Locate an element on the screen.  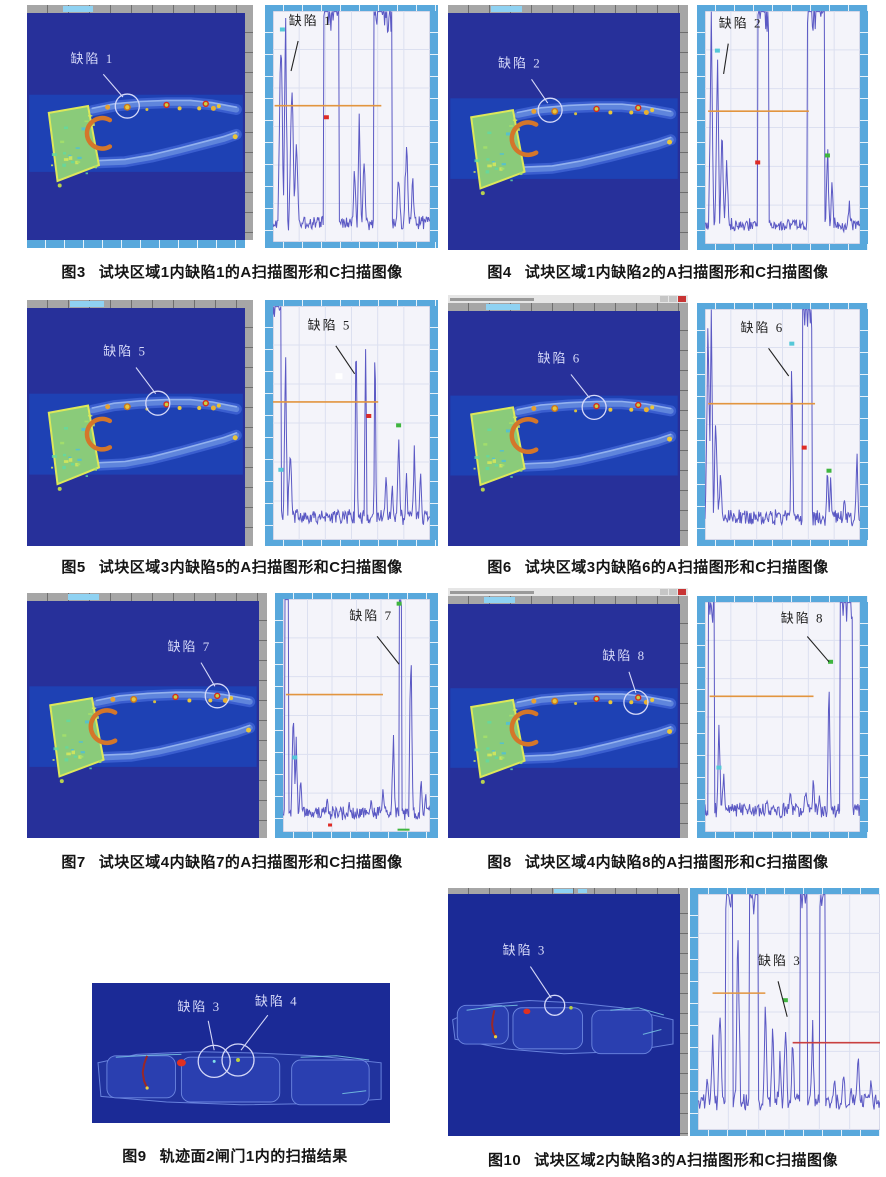
defect-label: 缺陷 5 is located at coordinates (125, 351).